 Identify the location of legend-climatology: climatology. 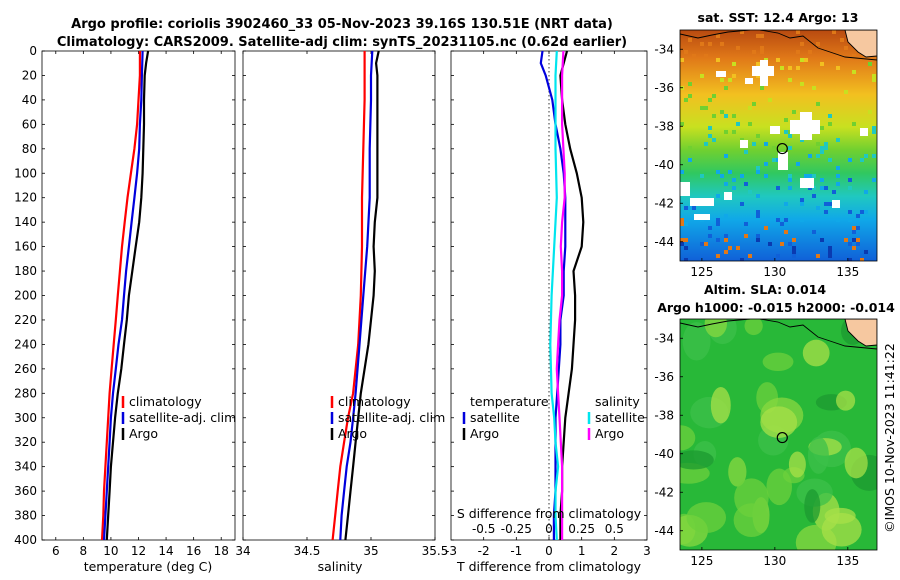
(374, 401).